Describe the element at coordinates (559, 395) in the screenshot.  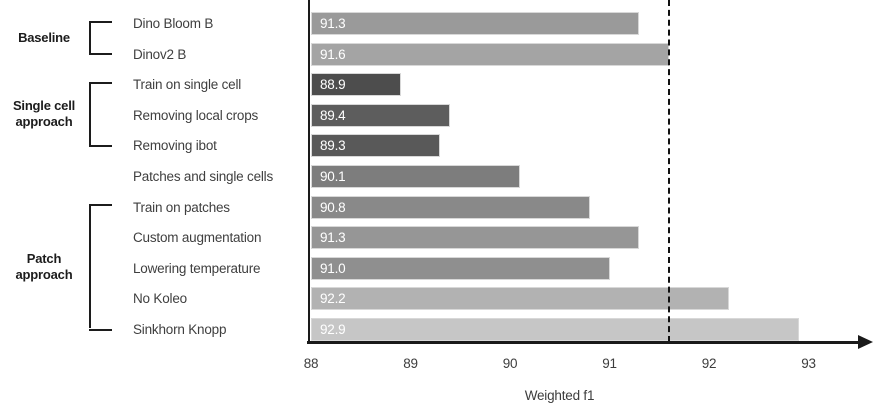
I see `x-axis-title: Weighted f1` at that location.